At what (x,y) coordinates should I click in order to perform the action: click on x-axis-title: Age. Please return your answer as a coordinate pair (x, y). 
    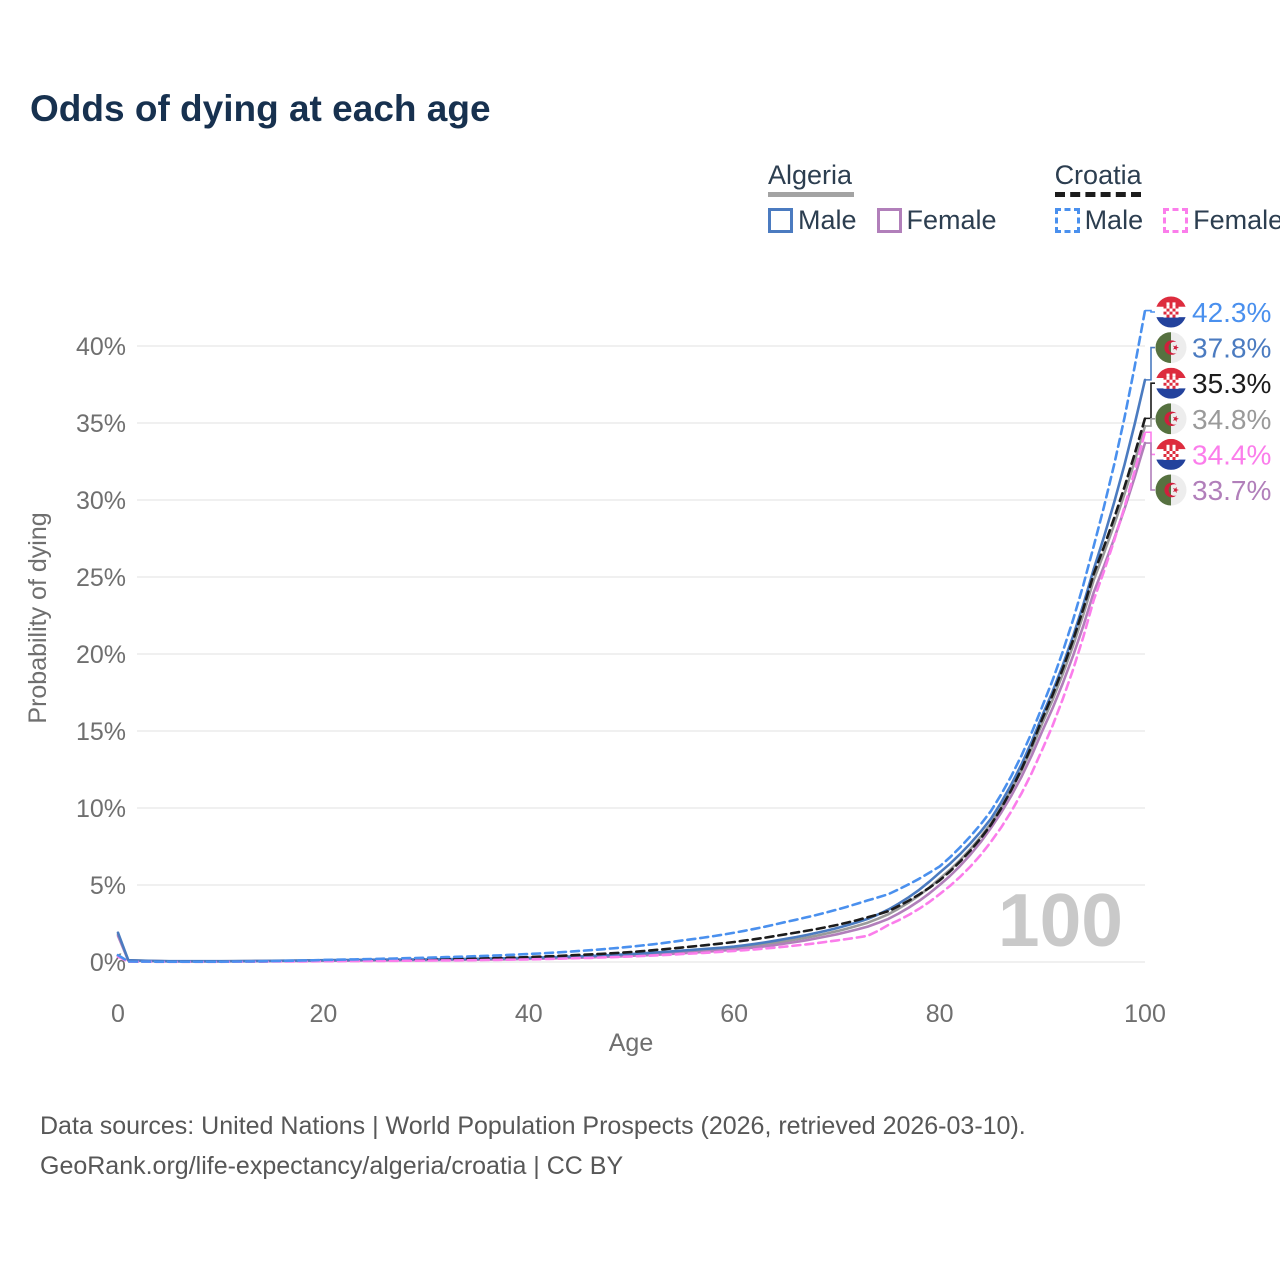
    Looking at the image, I should click on (631, 1043).